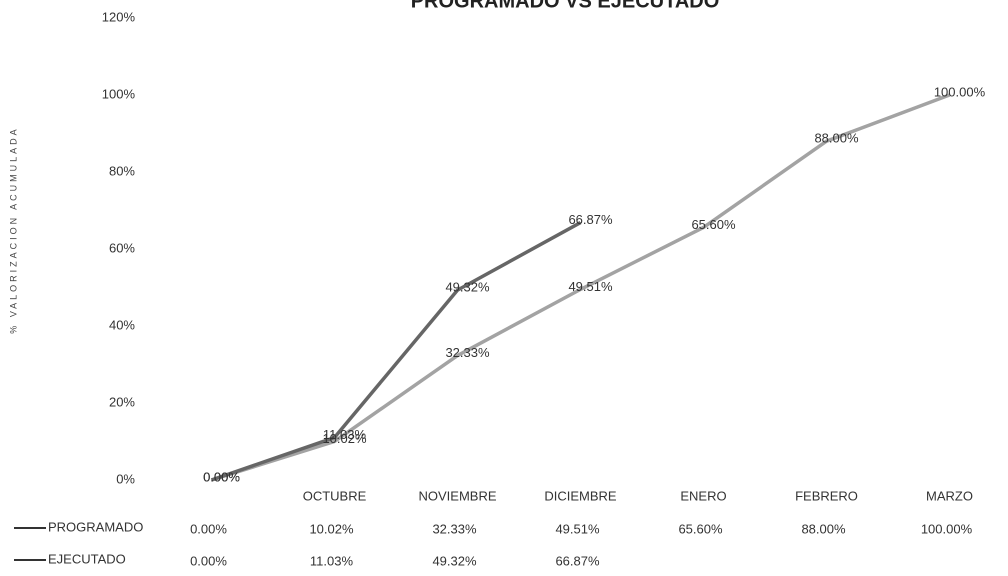 This screenshot has width=1008, height=576. What do you see at coordinates (590, 286) in the screenshot?
I see `data-label: 49.51%` at bounding box center [590, 286].